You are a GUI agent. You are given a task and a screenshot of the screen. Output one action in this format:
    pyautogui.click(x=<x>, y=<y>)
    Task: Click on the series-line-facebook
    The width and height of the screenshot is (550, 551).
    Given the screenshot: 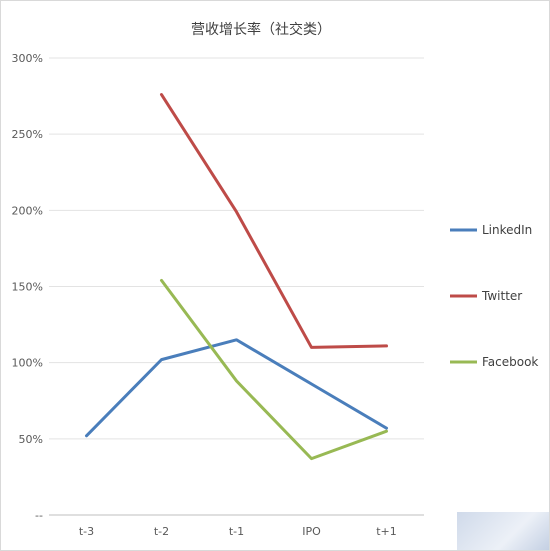 What is the action you would take?
    pyautogui.click(x=274, y=369)
    